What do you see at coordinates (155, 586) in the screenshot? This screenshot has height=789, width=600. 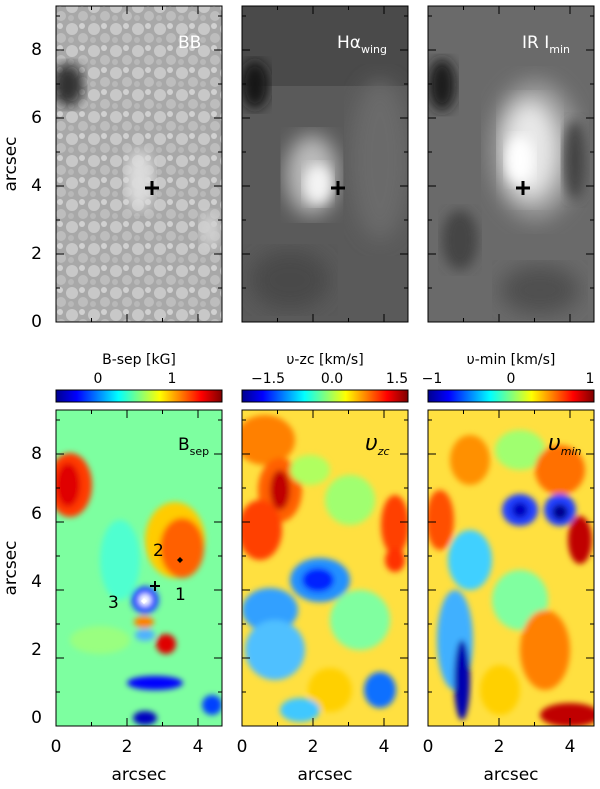 I see `marker-bsep` at bounding box center [155, 586].